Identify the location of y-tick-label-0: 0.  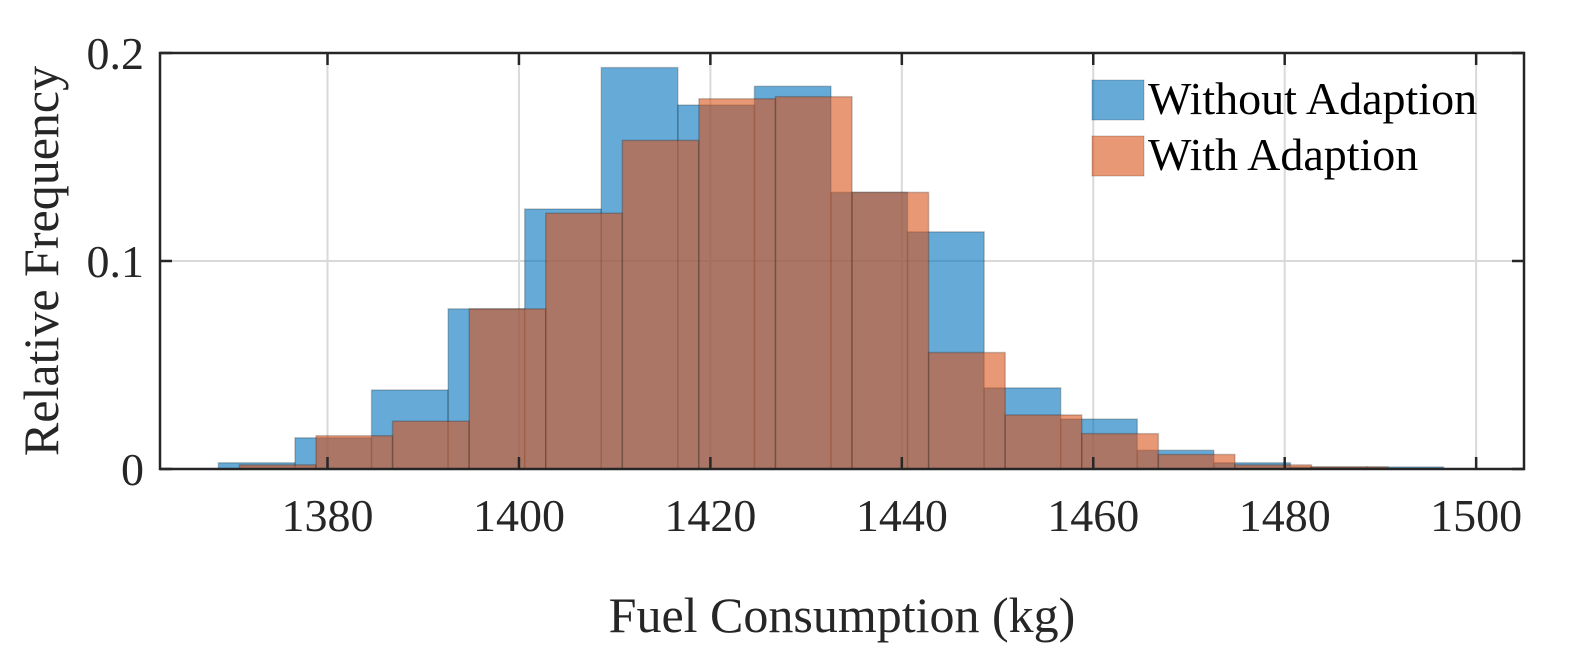
(132, 469).